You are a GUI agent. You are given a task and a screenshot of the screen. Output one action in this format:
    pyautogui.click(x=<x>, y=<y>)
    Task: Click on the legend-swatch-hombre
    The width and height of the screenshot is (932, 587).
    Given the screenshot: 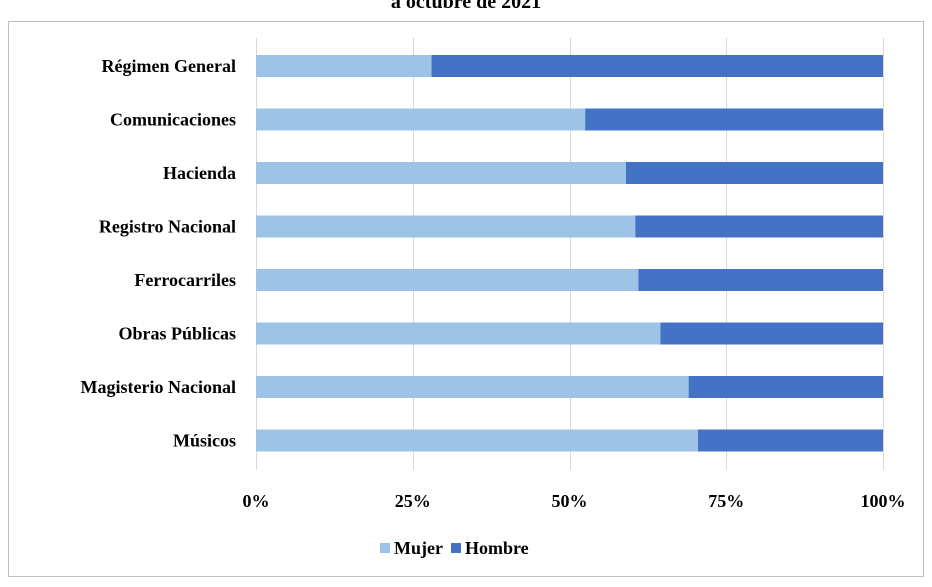 What is the action you would take?
    pyautogui.click(x=456, y=548)
    